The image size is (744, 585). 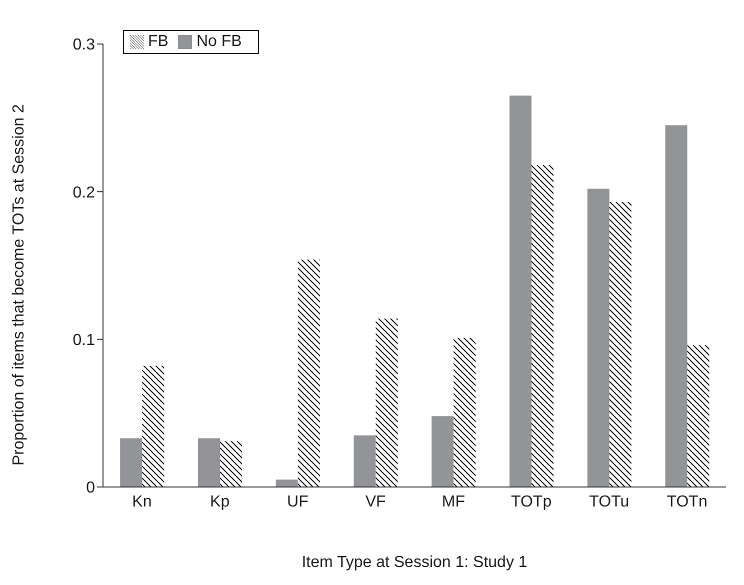 I want to click on x-axis-title: Item Type at Session 1: Study 1, so click(x=415, y=562).